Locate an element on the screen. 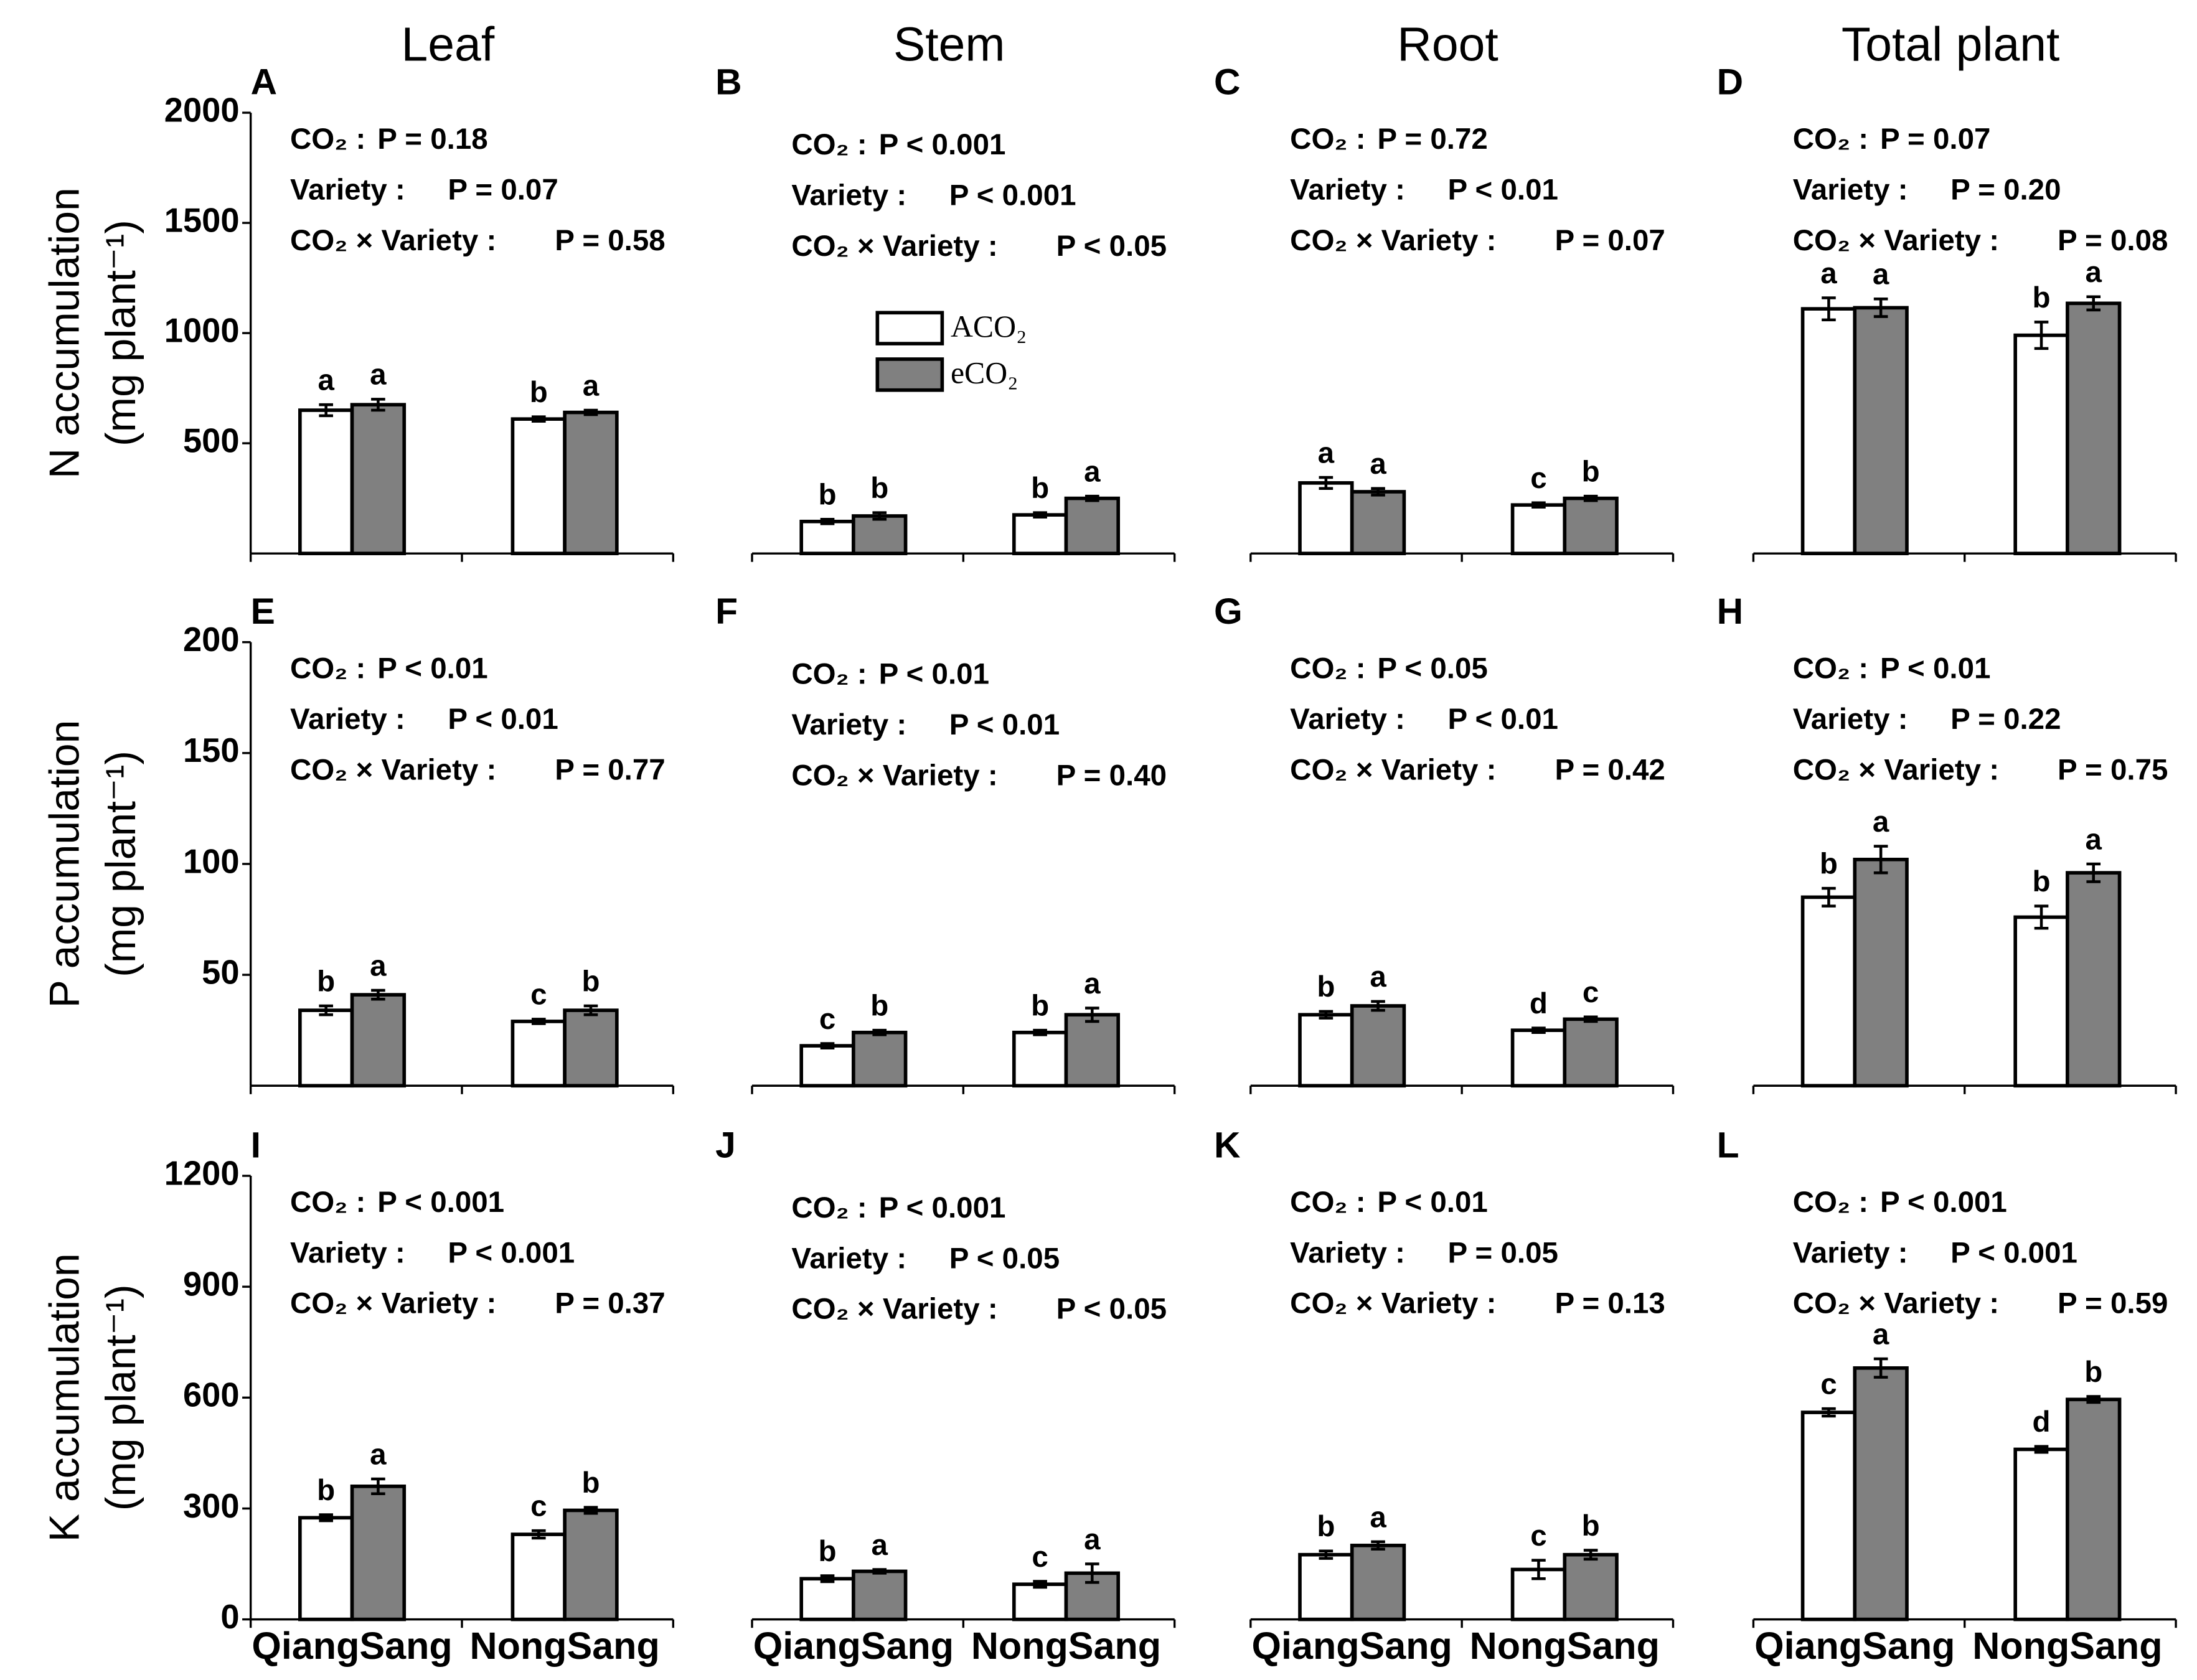 This screenshot has width=2197, height=1680. y-tick-label: 1500 is located at coordinates (202, 220).